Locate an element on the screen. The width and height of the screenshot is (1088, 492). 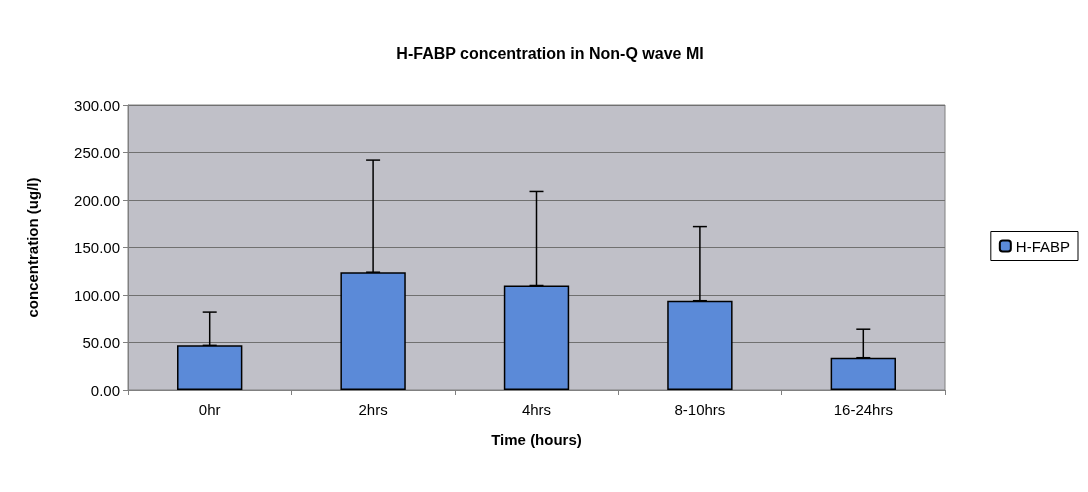
x-tick-label: 4hrs is located at coordinates (536, 409).